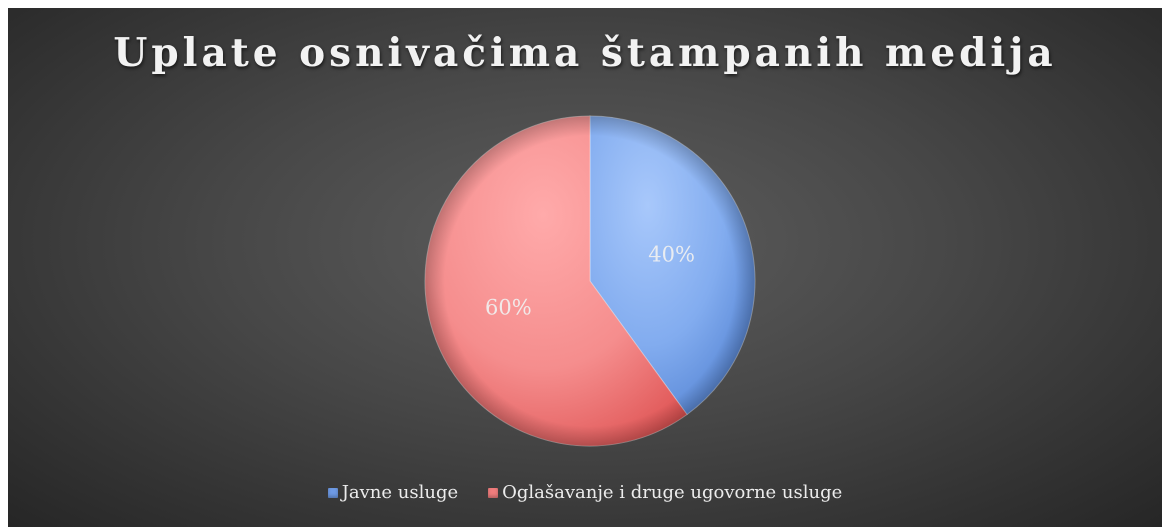  What do you see at coordinates (672, 492) in the screenshot?
I see `legend-label-oglasavanje: Oglašavanje i druge ugovorne usluge` at bounding box center [672, 492].